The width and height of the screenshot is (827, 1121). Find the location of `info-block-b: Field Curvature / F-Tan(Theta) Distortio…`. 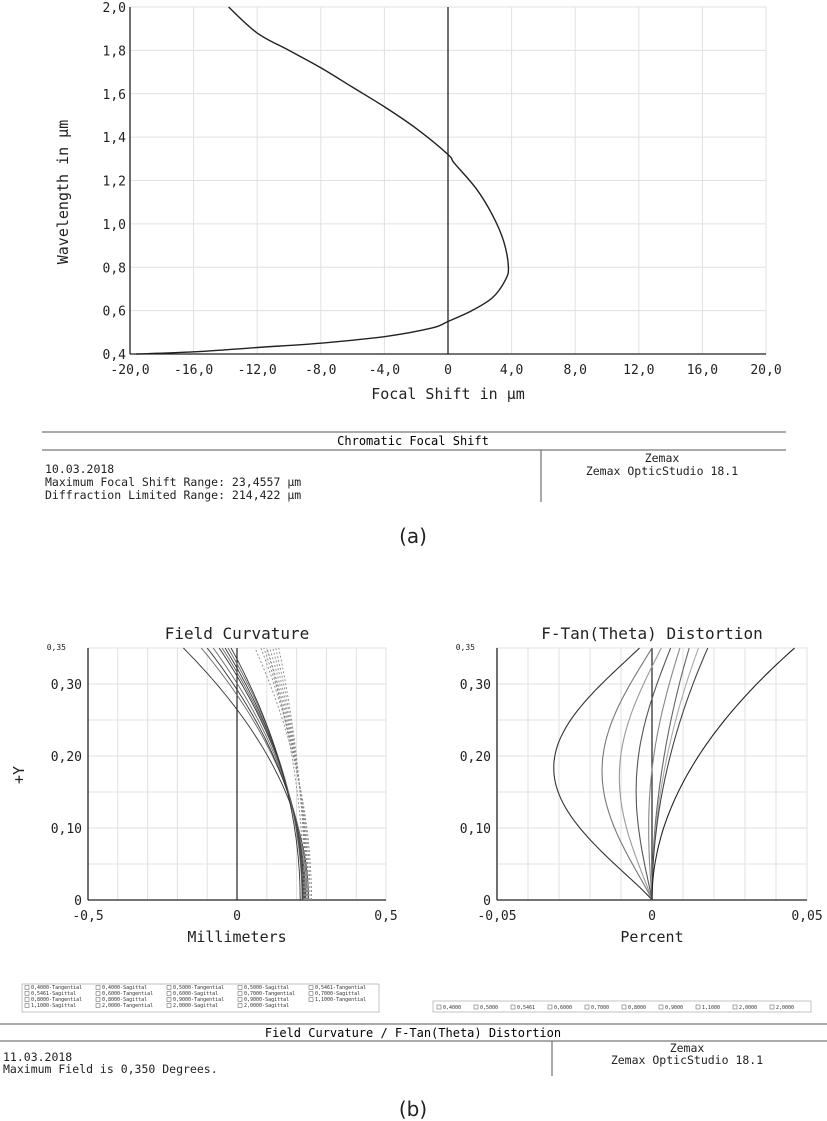

info-block-b: Field Curvature / F-Tan(Theta) Distortio… is located at coordinates (413, 1049).